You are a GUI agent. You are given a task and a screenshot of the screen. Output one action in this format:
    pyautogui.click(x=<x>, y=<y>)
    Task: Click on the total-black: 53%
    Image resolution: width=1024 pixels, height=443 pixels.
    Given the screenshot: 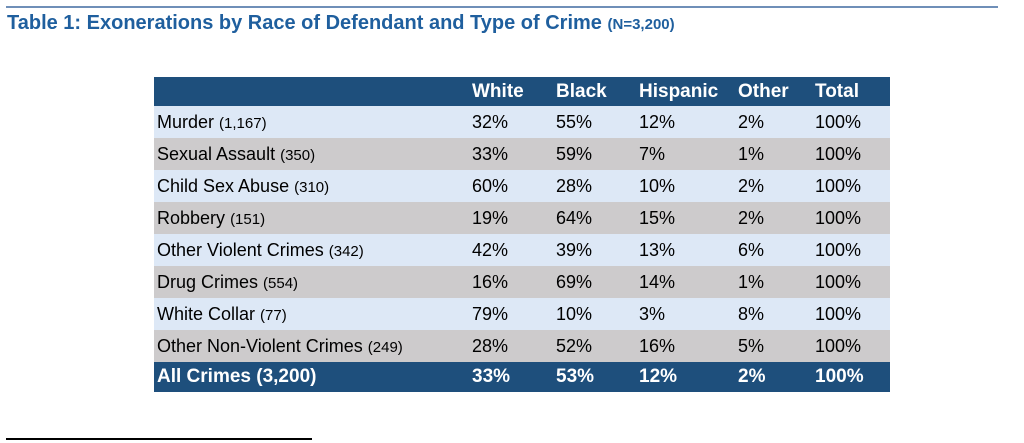 What is the action you would take?
    pyautogui.click(x=575, y=376)
    